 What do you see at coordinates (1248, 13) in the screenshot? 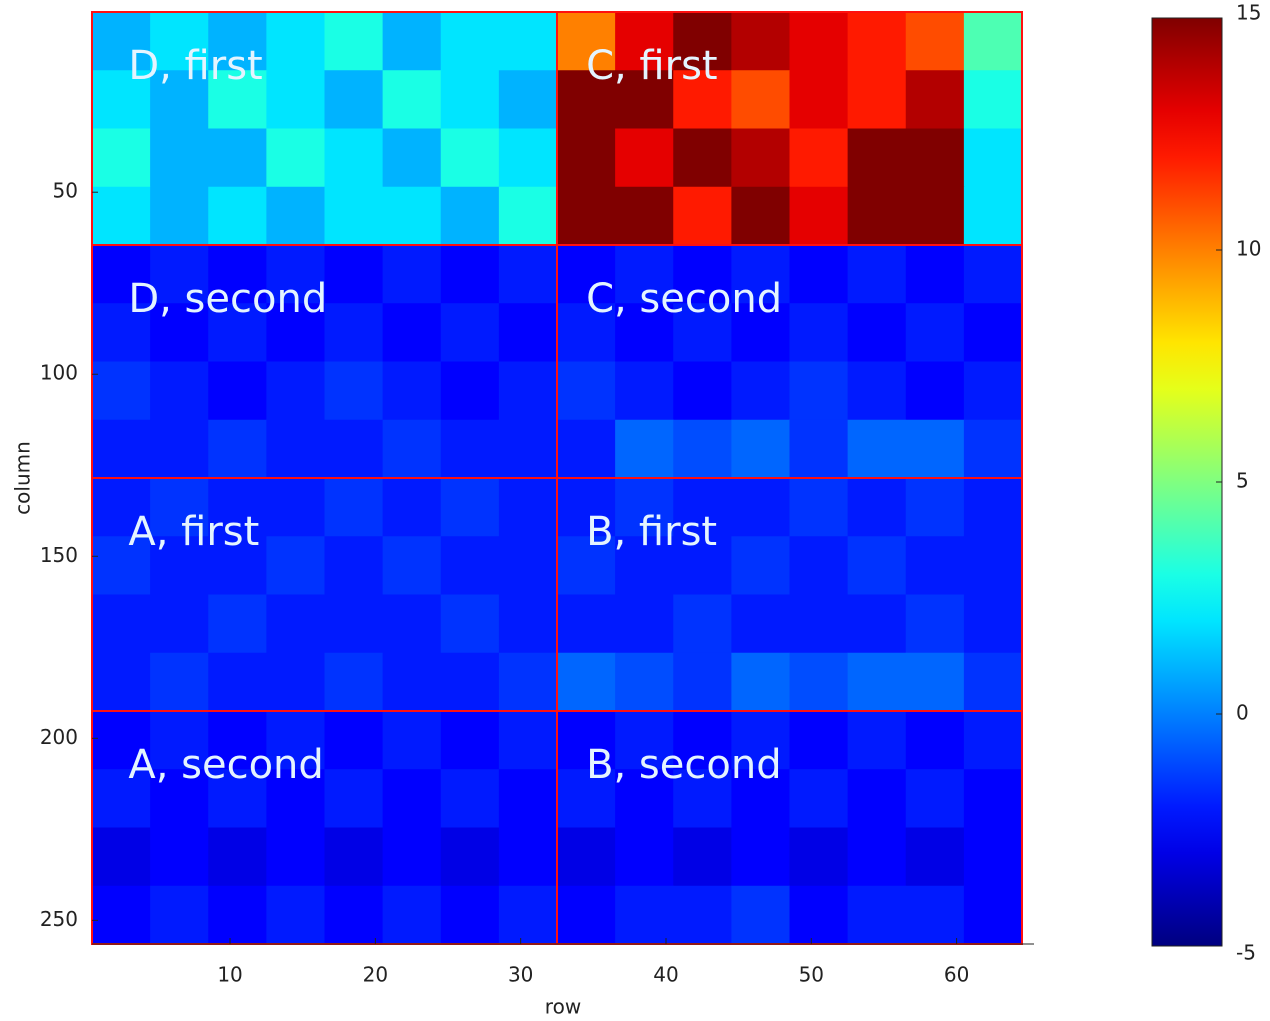
I see `colorbar-tick-label: 15` at bounding box center [1248, 13].